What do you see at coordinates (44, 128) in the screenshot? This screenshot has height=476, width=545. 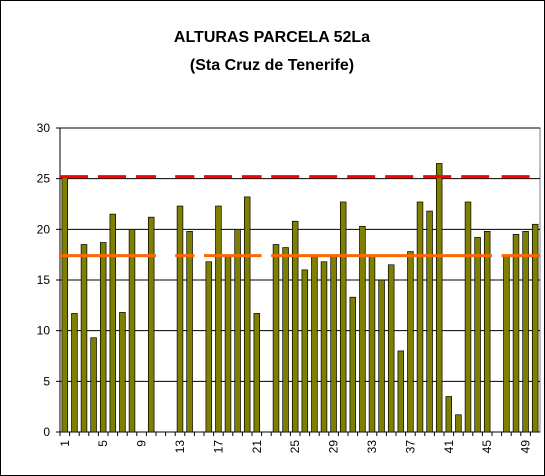 I see `y-tick-label: 30` at bounding box center [44, 128].